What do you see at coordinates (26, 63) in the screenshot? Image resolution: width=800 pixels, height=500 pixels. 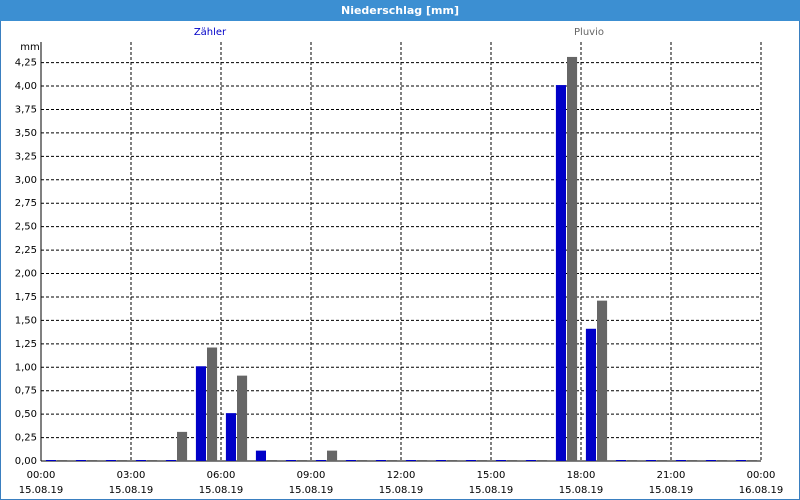 I see `y-tick-label: 4,25` at bounding box center [26, 63].